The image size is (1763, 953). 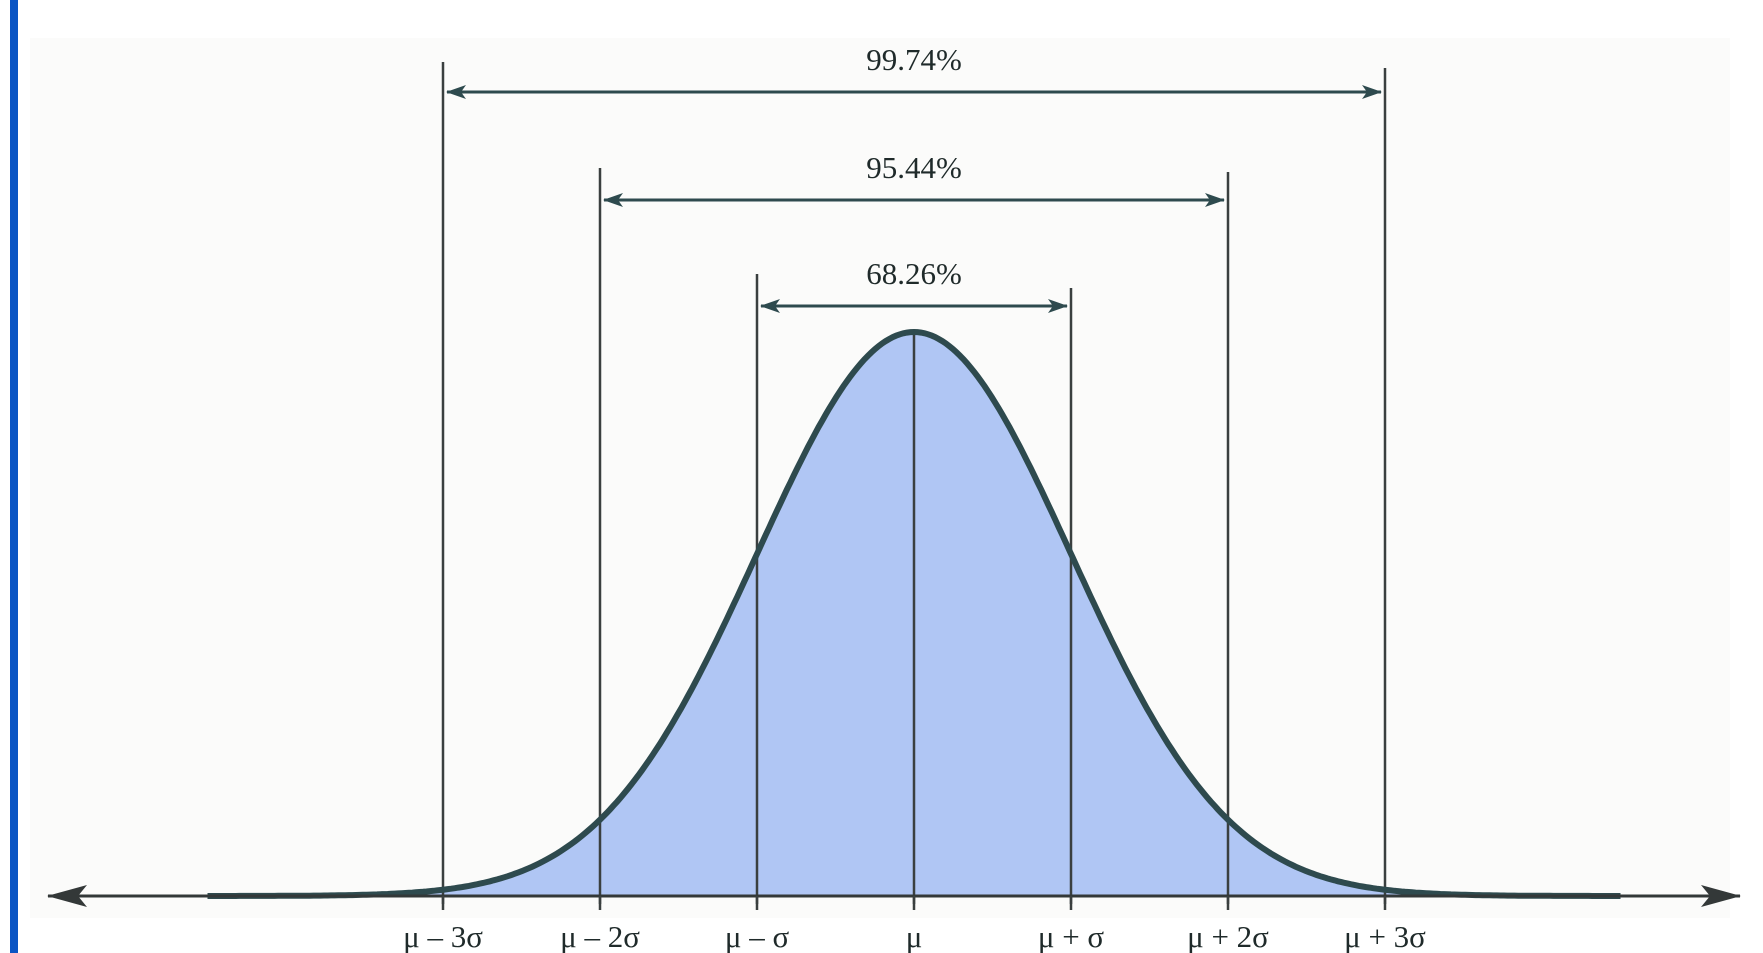 What do you see at coordinates (914, 59) in the screenshot?
I see `interval-label: 99.74%` at bounding box center [914, 59].